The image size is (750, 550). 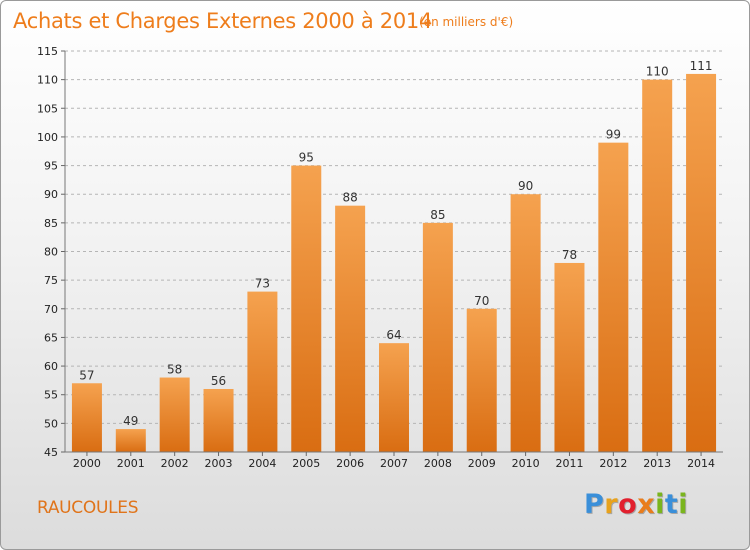 I want to click on value-label-2010: 90, so click(x=525, y=186).